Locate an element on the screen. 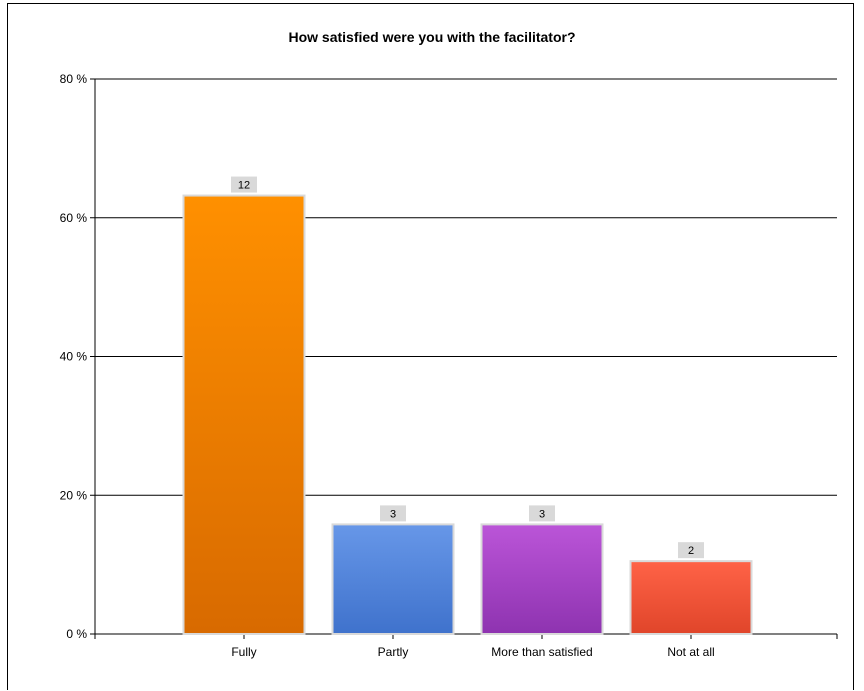 The height and width of the screenshot is (691, 864). x-tick-label: Fully is located at coordinates (243, 652).